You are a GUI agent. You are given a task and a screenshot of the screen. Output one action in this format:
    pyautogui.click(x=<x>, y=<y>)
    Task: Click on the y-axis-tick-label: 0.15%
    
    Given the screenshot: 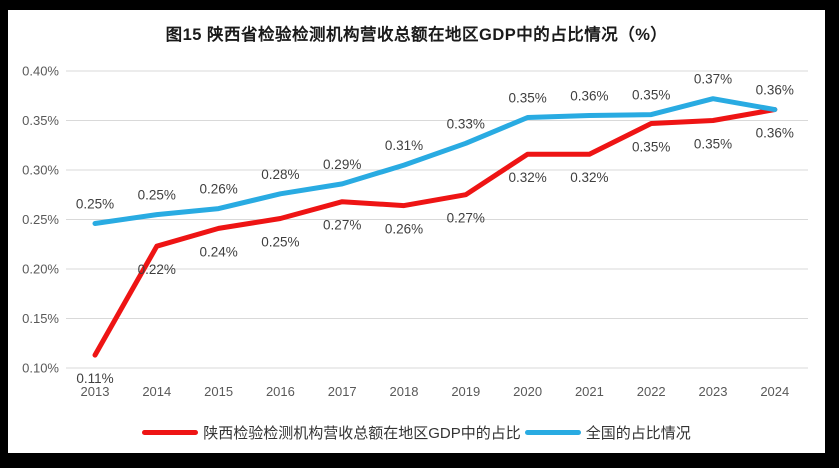 What is the action you would take?
    pyautogui.click(x=40, y=318)
    